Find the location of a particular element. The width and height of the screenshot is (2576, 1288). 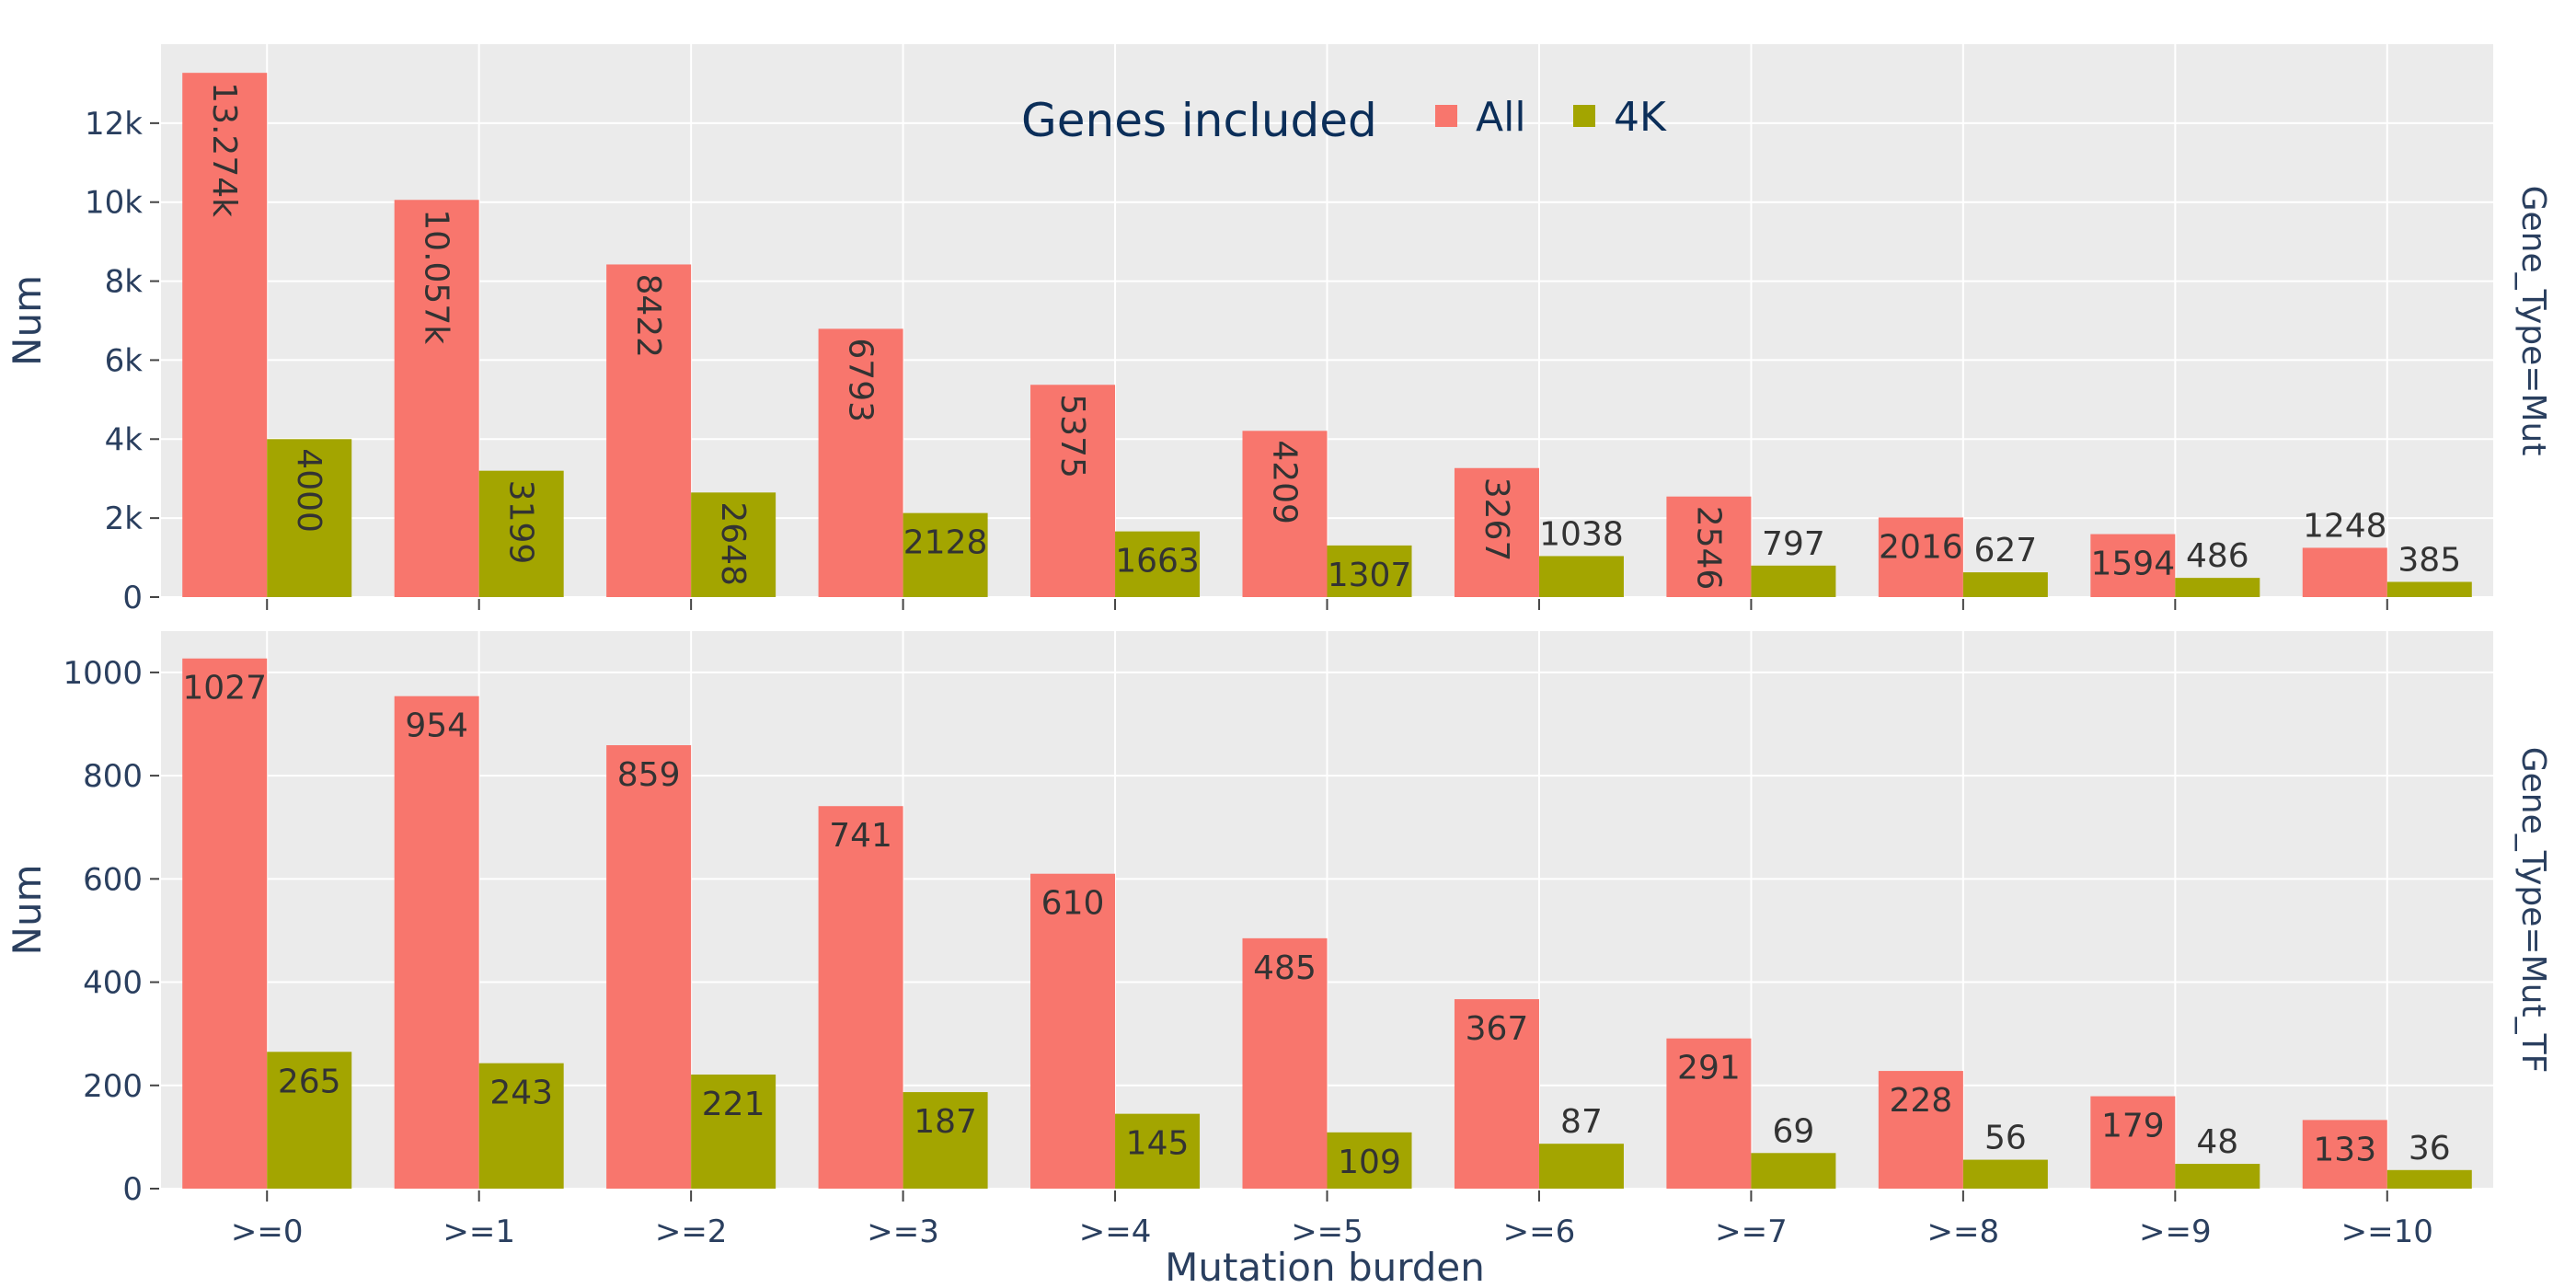

y-tick-label: 1000 is located at coordinates (103, 673).